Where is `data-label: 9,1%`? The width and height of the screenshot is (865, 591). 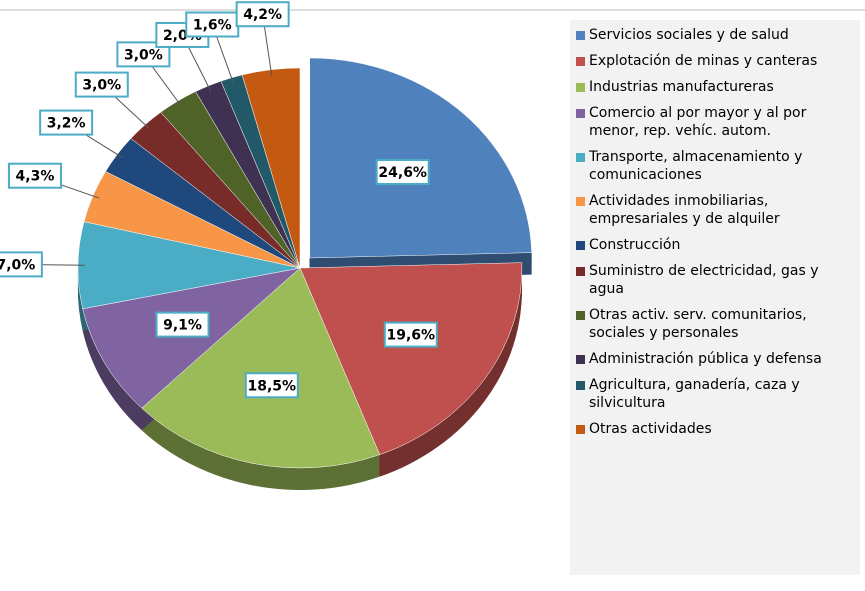
data-label: 9,1% is located at coordinates (182, 326).